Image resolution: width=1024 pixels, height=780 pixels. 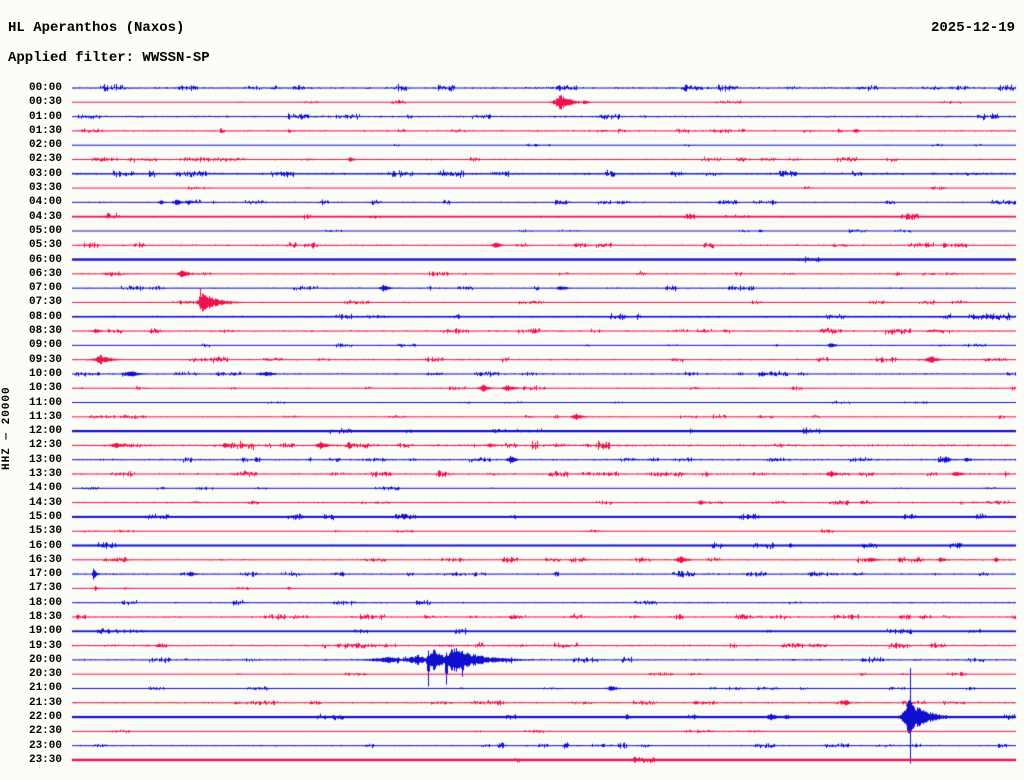 I want to click on time-label: 16:00, so click(x=45, y=545).